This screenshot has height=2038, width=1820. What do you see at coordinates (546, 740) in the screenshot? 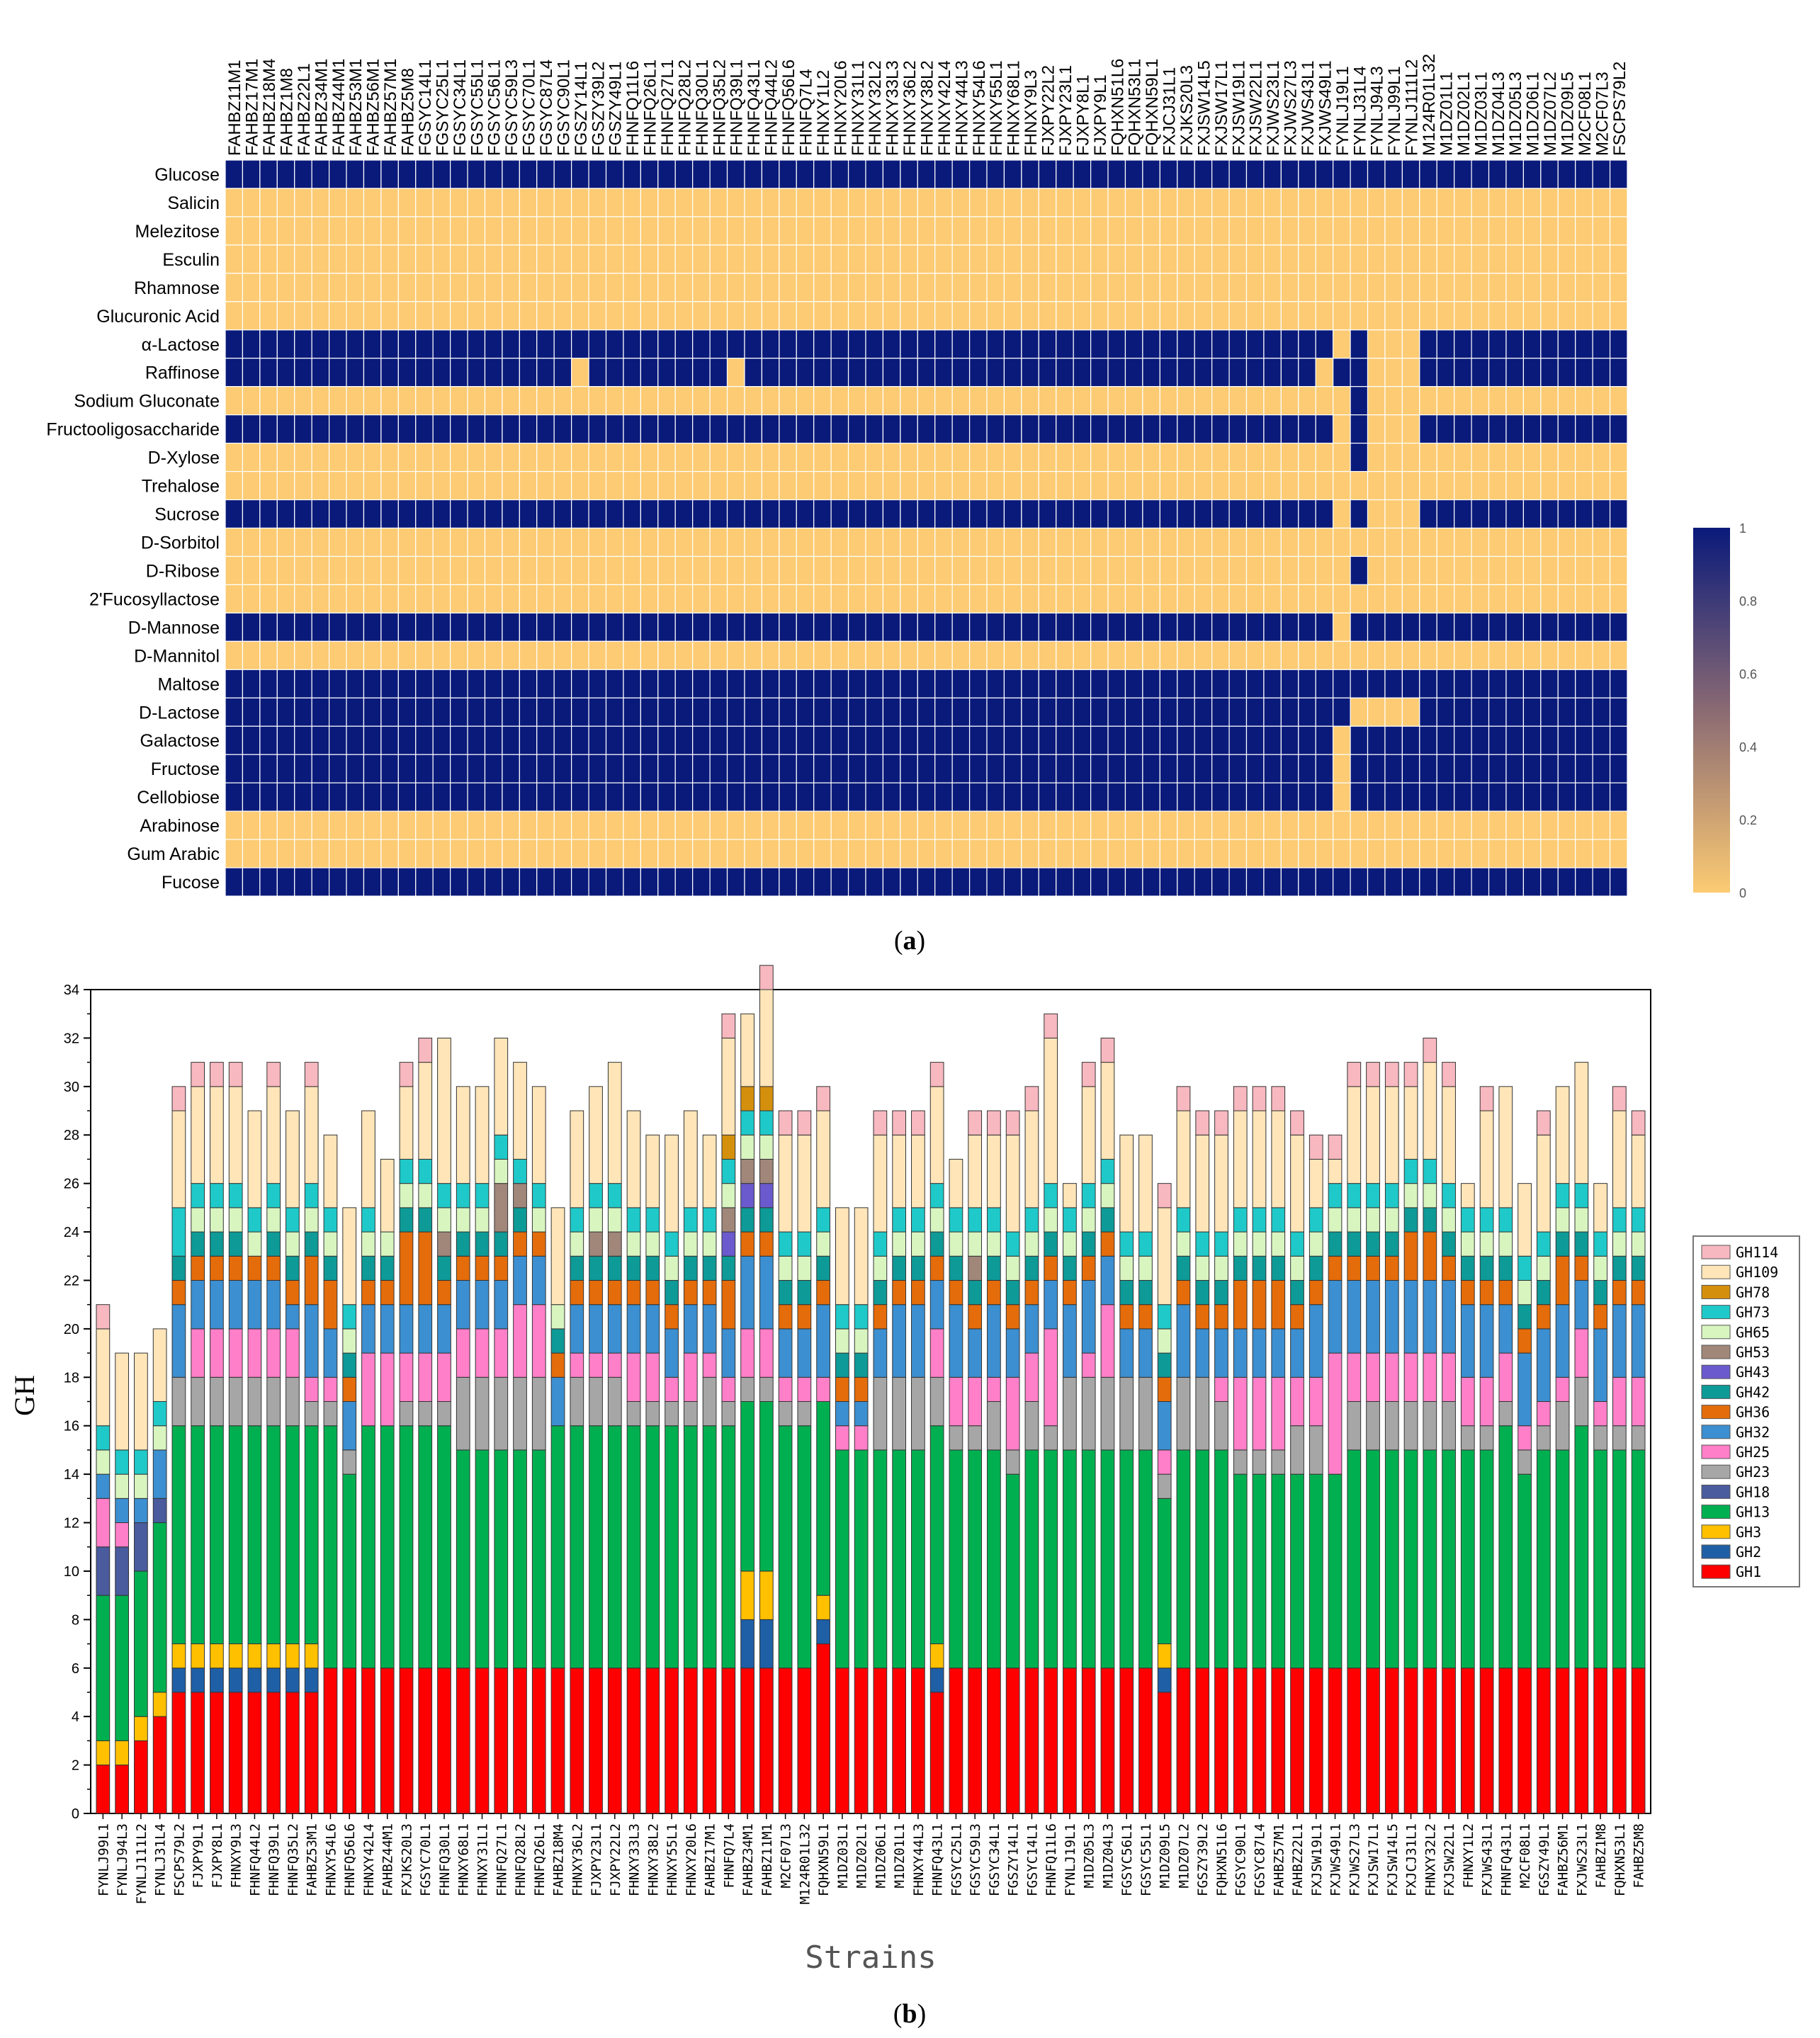
I see `heatmap-cell-galactose-fgsyc87l4` at bounding box center [546, 740].